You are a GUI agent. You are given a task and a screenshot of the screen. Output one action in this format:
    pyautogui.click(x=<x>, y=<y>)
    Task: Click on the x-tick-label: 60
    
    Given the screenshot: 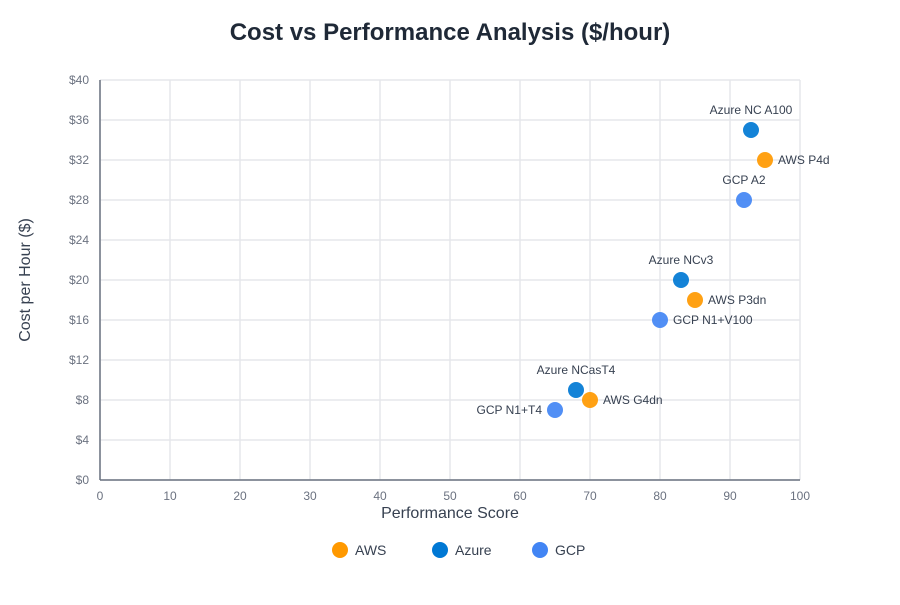 What is the action you would take?
    pyautogui.click(x=520, y=496)
    